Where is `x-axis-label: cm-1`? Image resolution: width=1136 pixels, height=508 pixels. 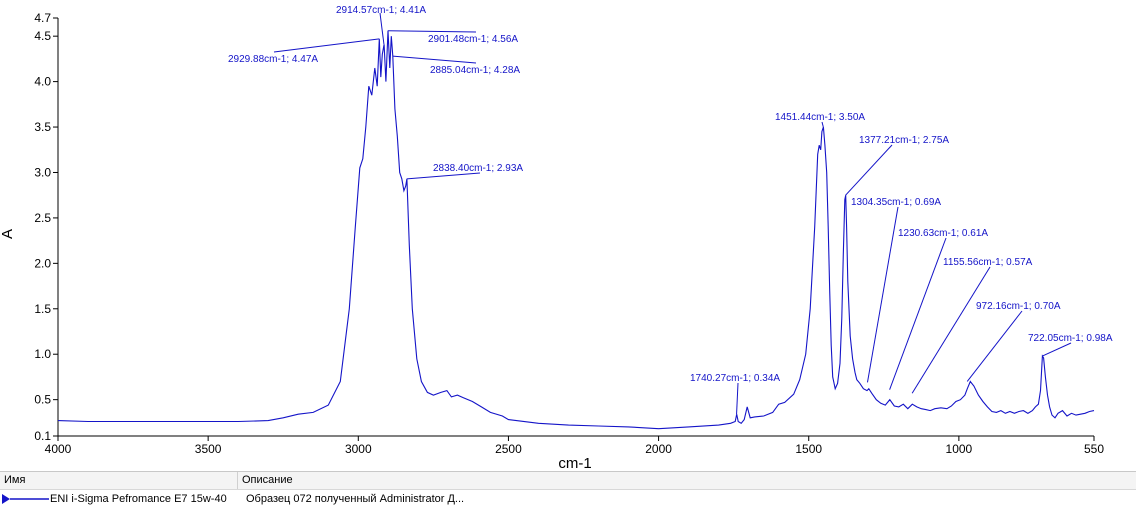
x-axis-label: cm-1 is located at coordinates (574, 463).